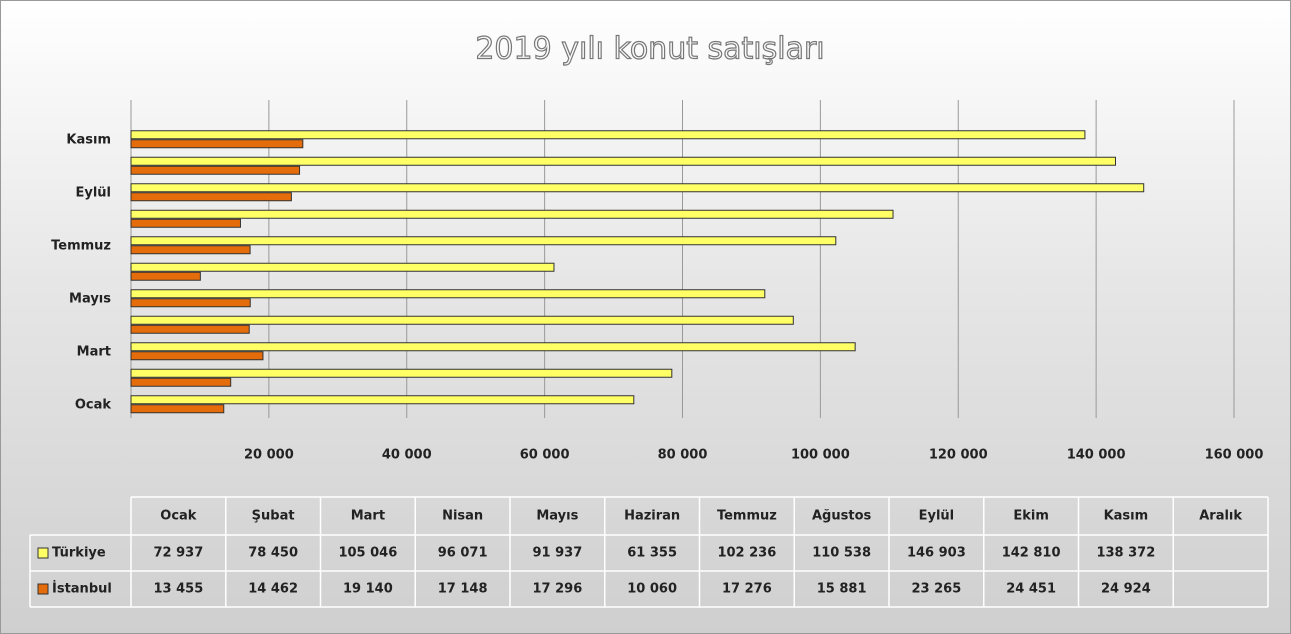  What do you see at coordinates (747, 589) in the screenshot?
I see `table-value: 17 276` at bounding box center [747, 589].